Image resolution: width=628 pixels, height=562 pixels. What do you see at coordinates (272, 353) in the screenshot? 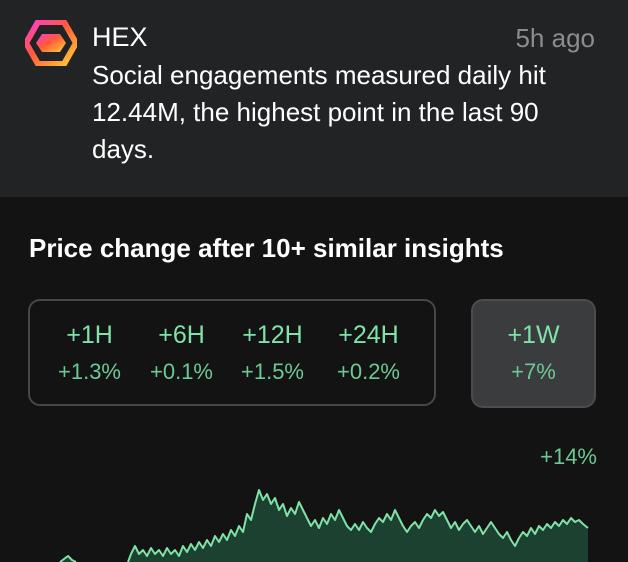
I see `interval-12h: +12H +1.5%` at bounding box center [272, 353].